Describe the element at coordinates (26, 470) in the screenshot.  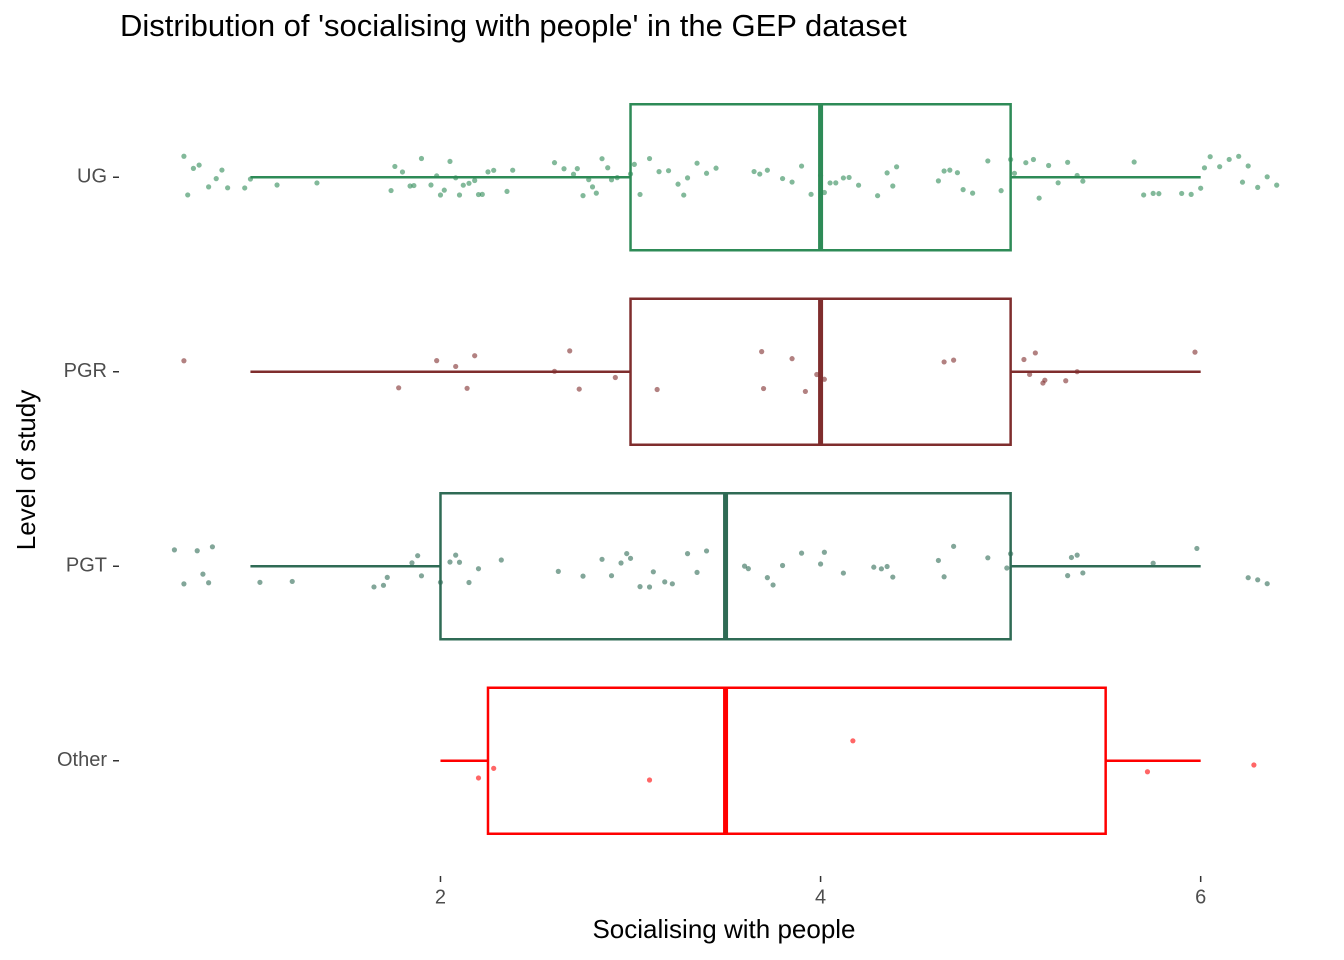
I see `y-axis-label: Level of study` at that location.